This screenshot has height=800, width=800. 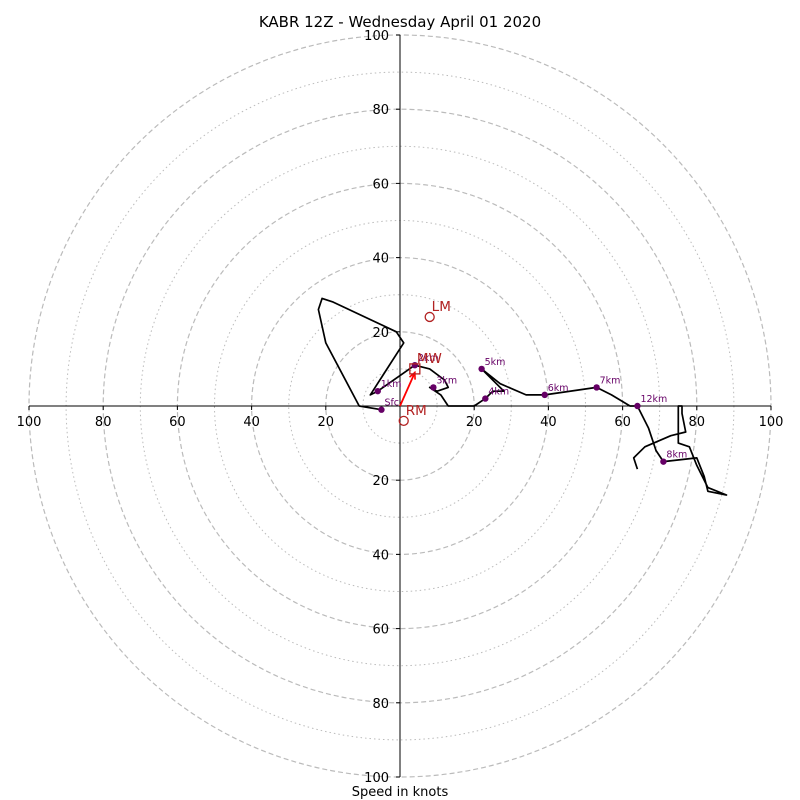 What do you see at coordinates (596, 387) in the screenshot?
I see `height-marker-7km` at bounding box center [596, 387].